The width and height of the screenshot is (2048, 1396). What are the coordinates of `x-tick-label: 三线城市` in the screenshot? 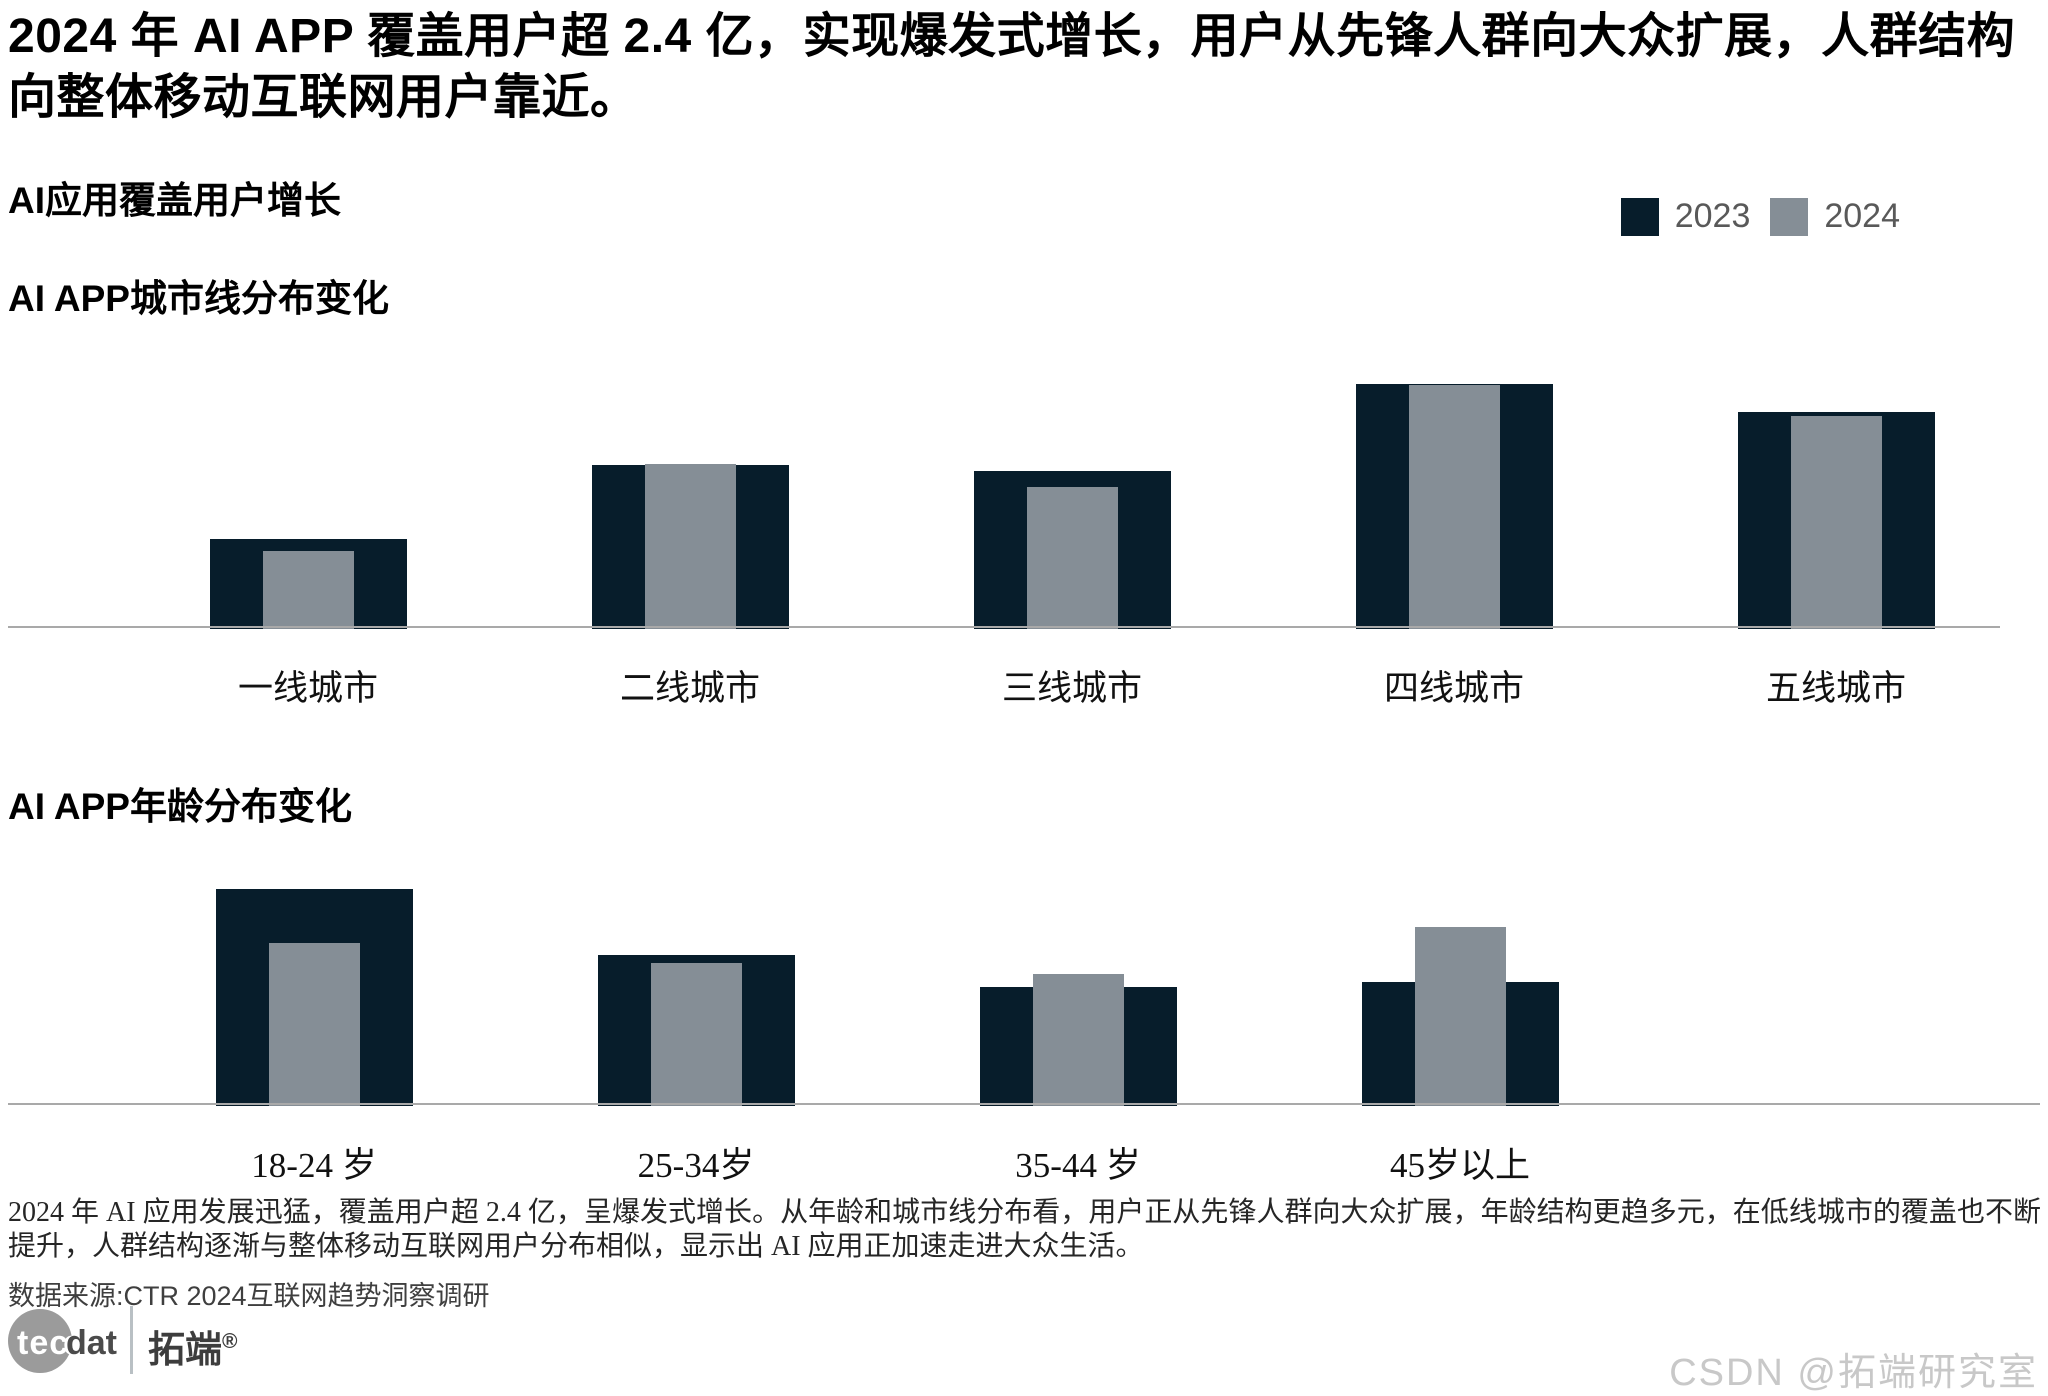 It's located at (1071, 688).